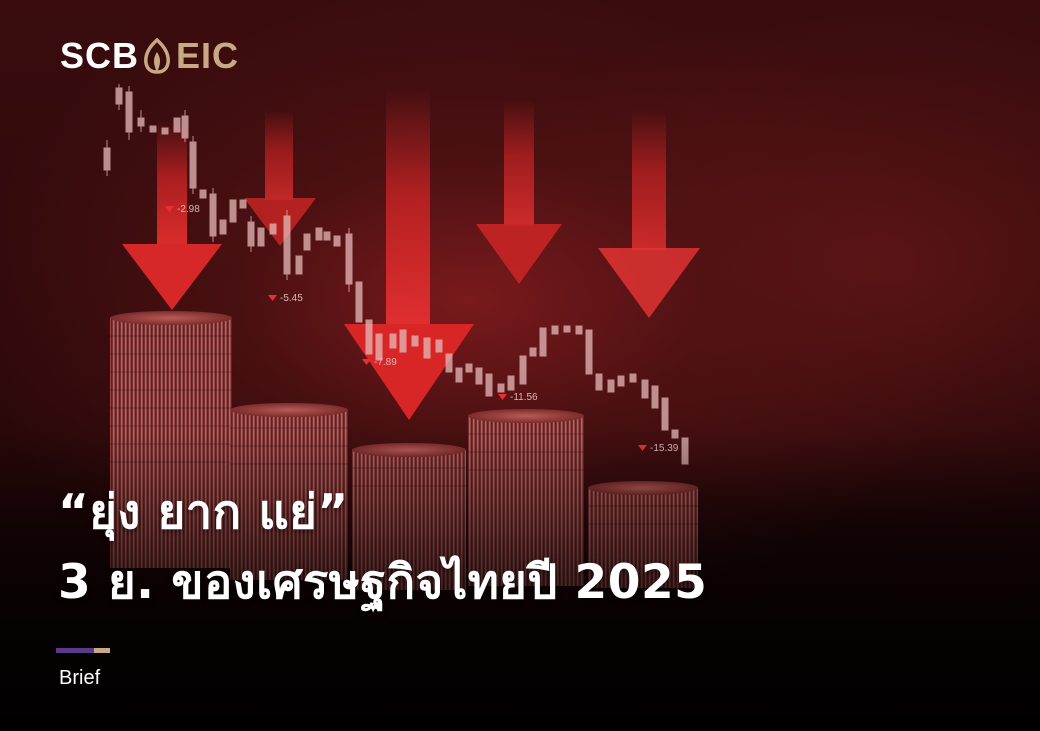  I want to click on chart-label: -7.89, so click(379, 362).